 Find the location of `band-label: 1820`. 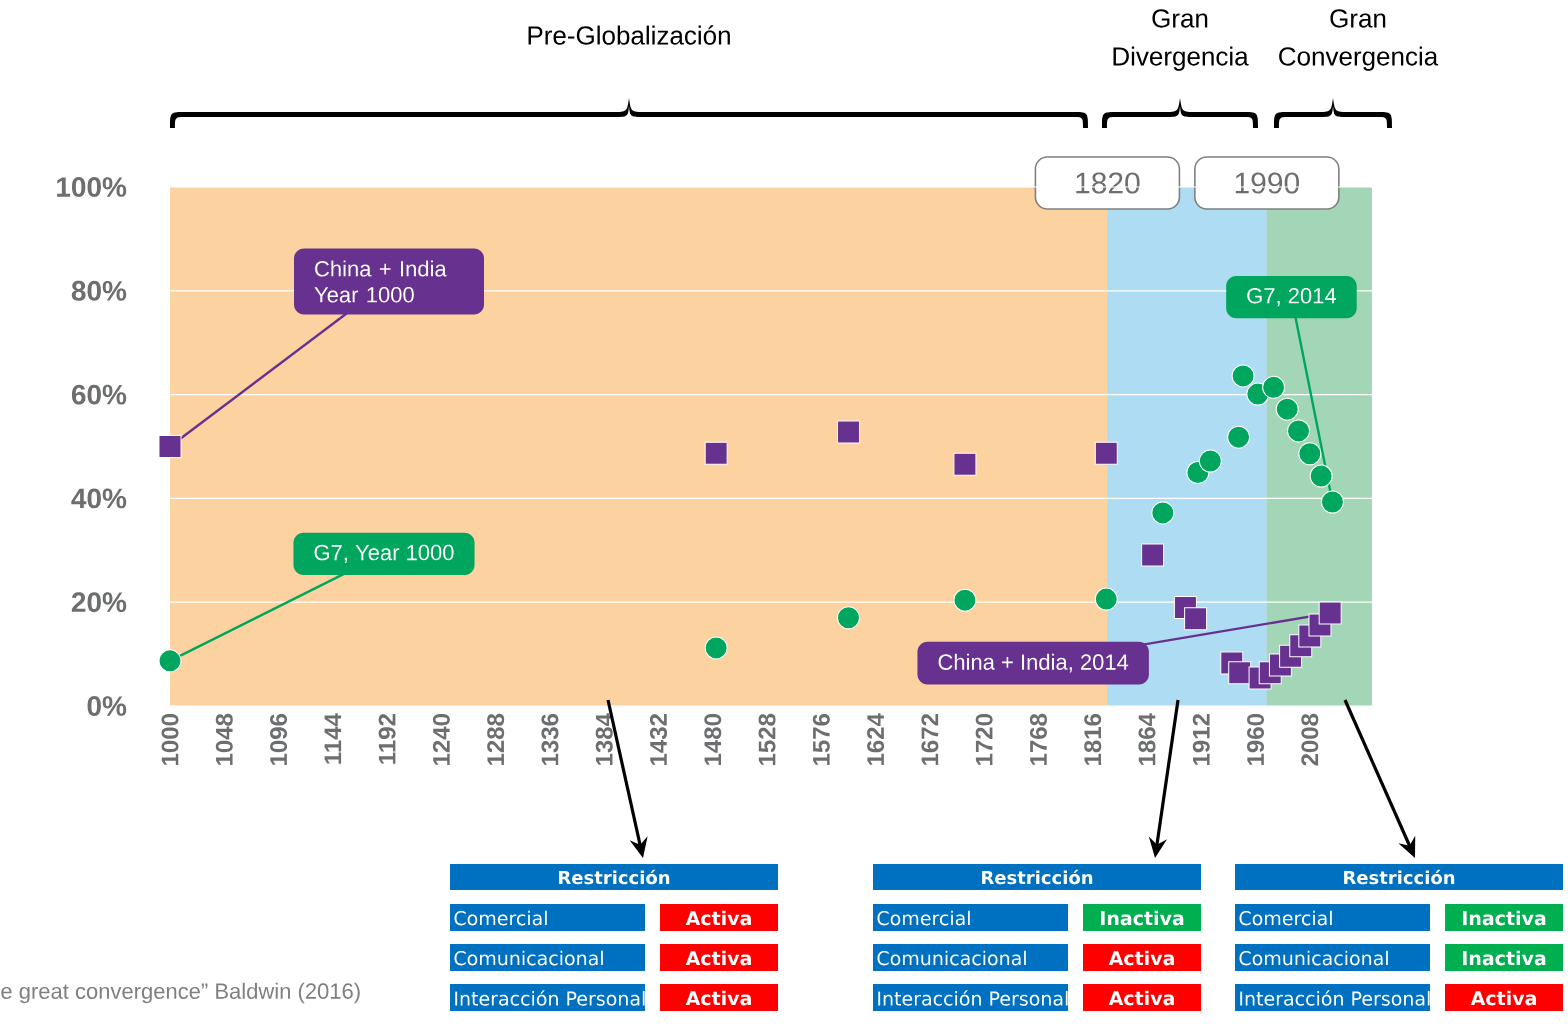

band-label: 1820 is located at coordinates (1108, 183).